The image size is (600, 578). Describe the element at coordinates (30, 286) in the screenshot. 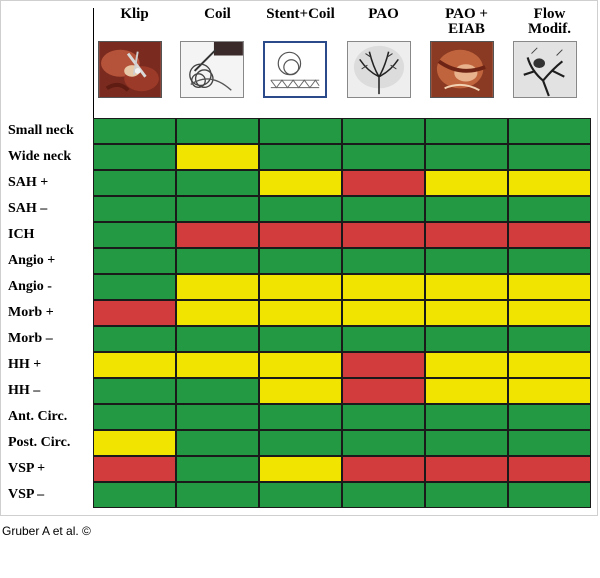

I see `row-label-angio-minus: Angio -` at that location.